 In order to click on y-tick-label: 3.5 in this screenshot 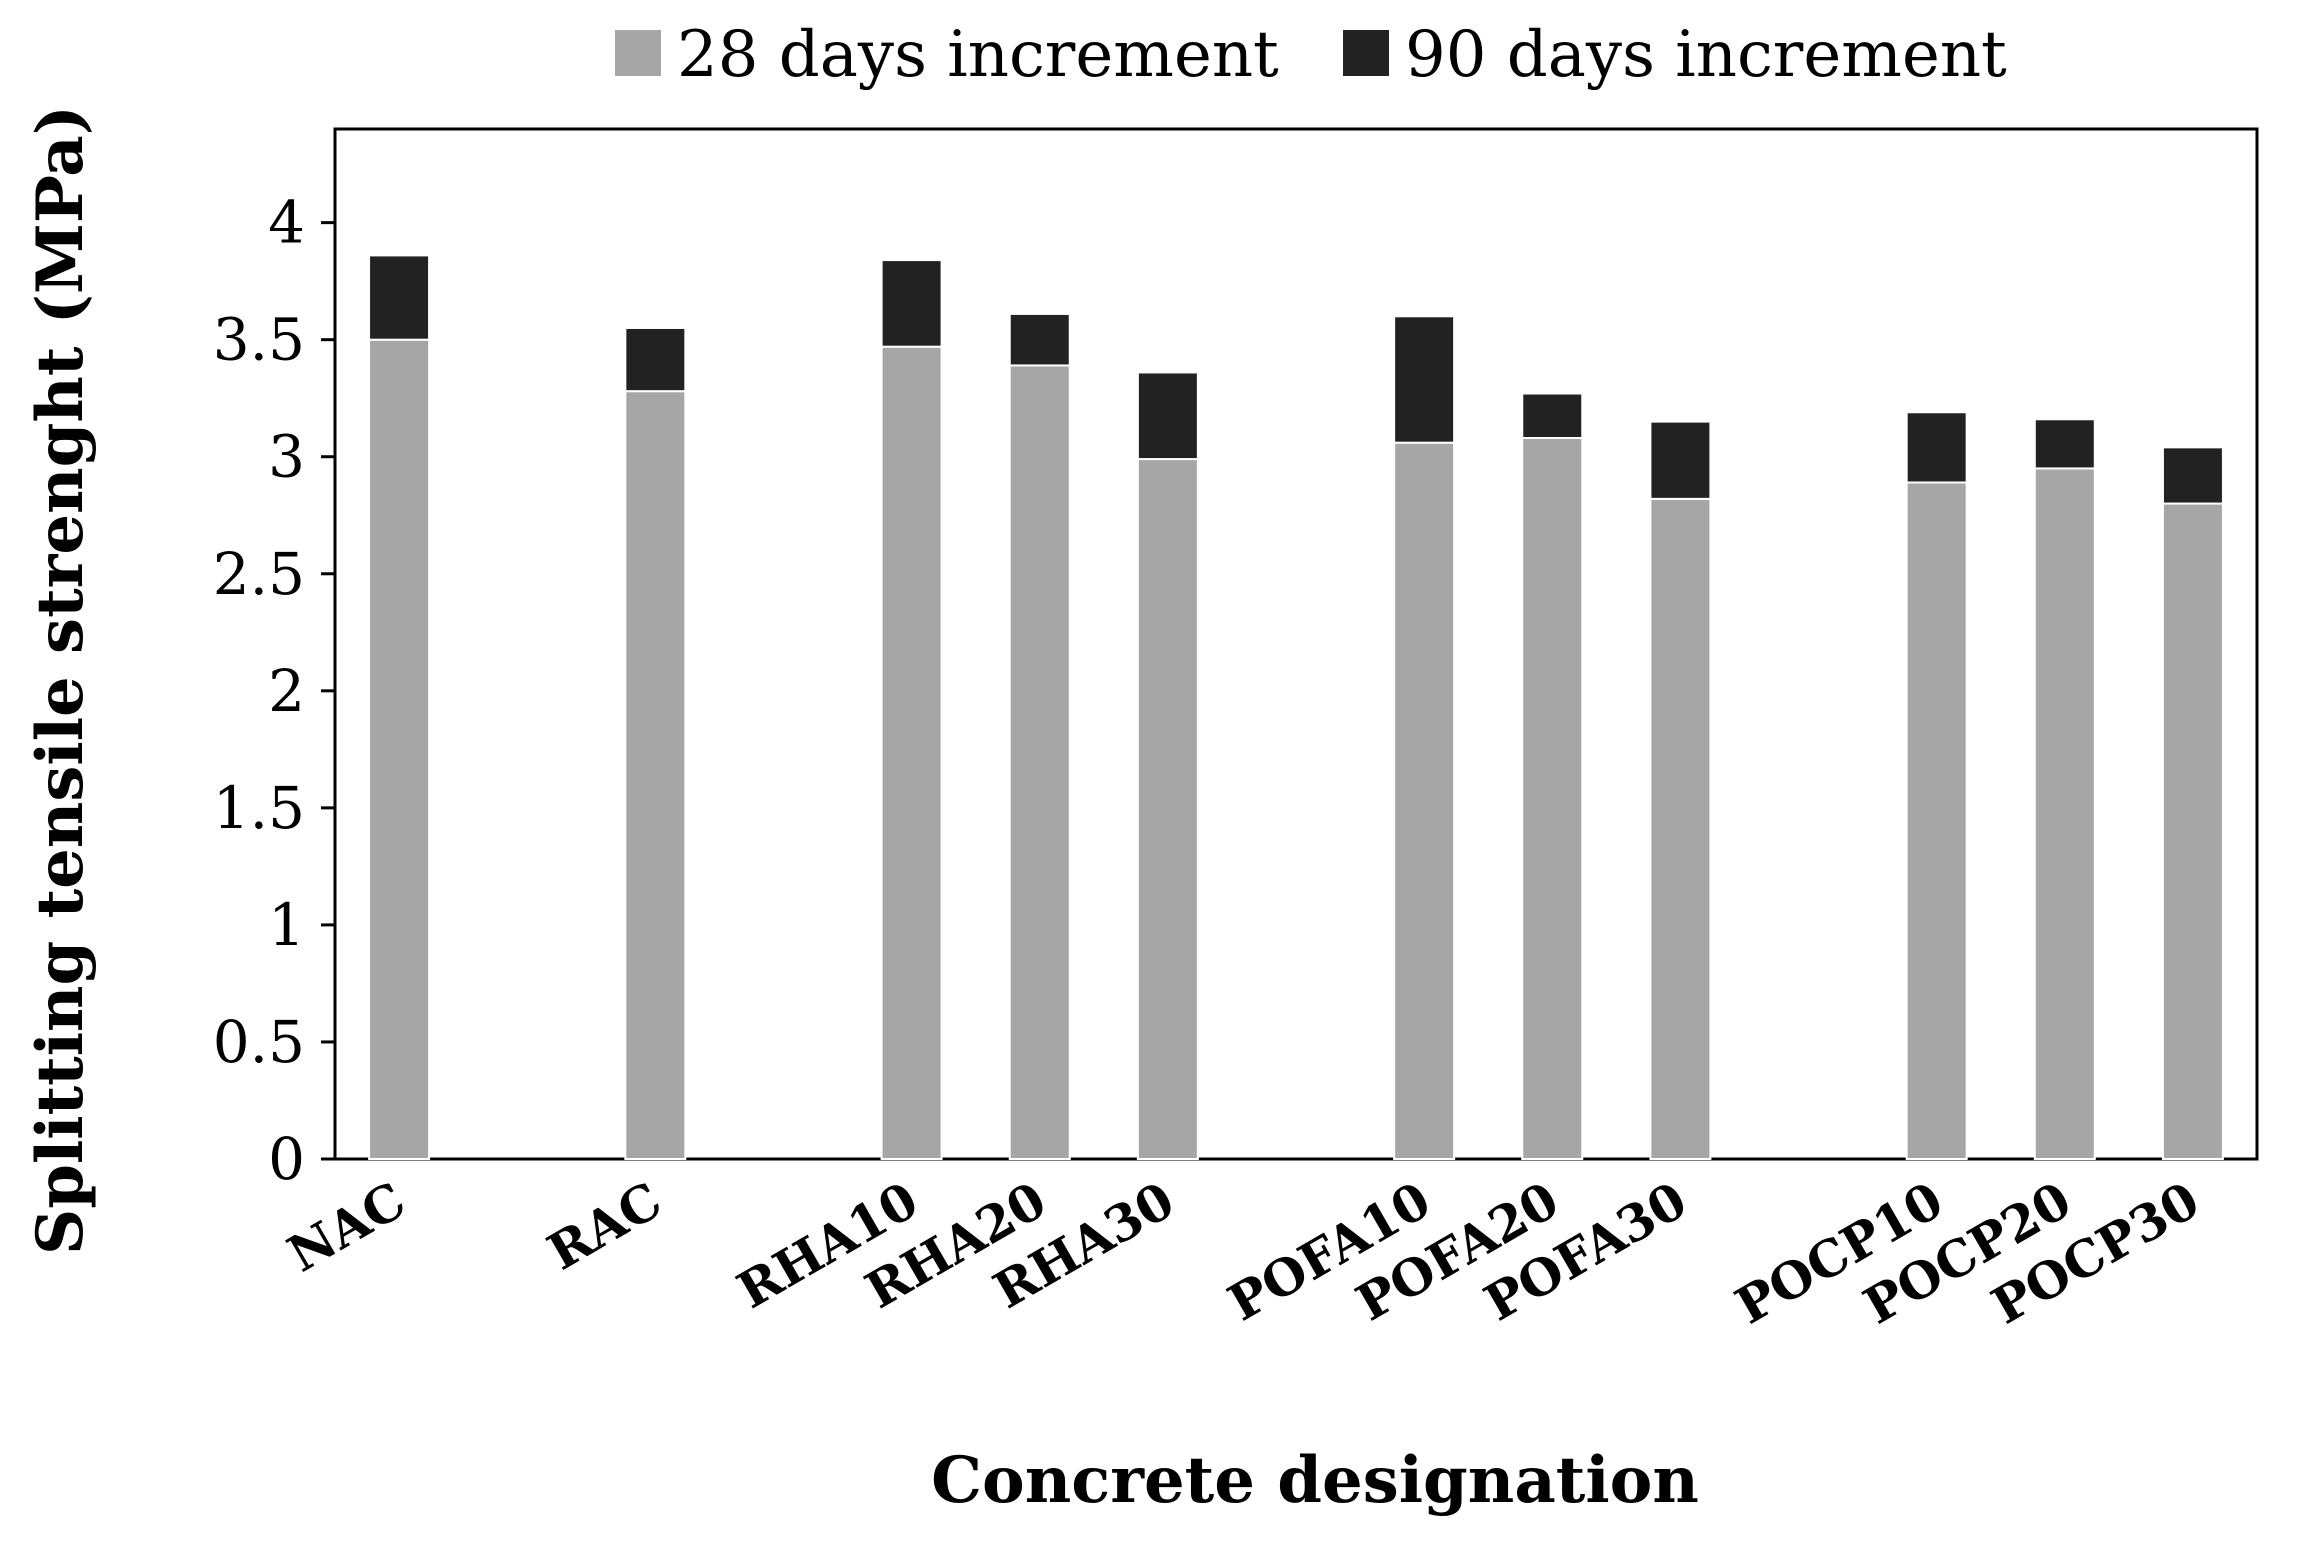, I will do `click(259, 340)`.